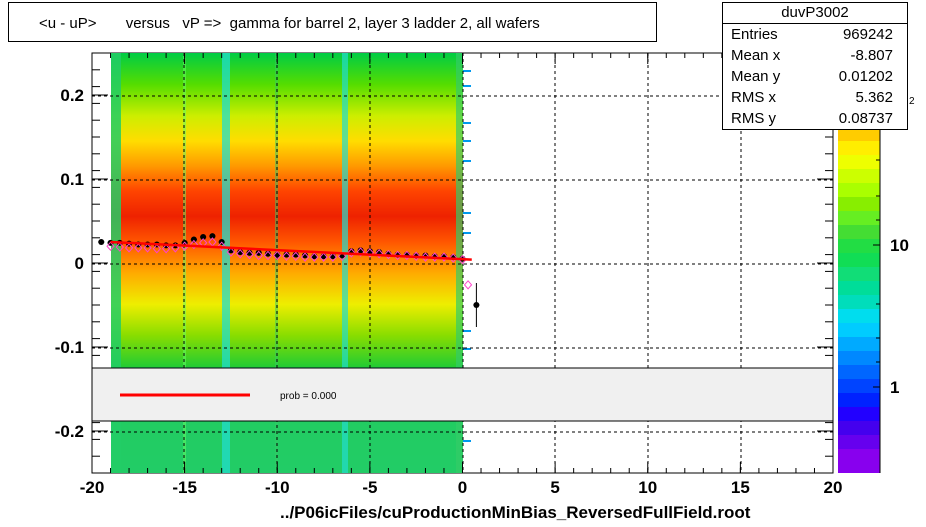 The width and height of the screenshot is (926, 527). What do you see at coordinates (871, 55) in the screenshot?
I see `stats-value: -8.807` at bounding box center [871, 55].